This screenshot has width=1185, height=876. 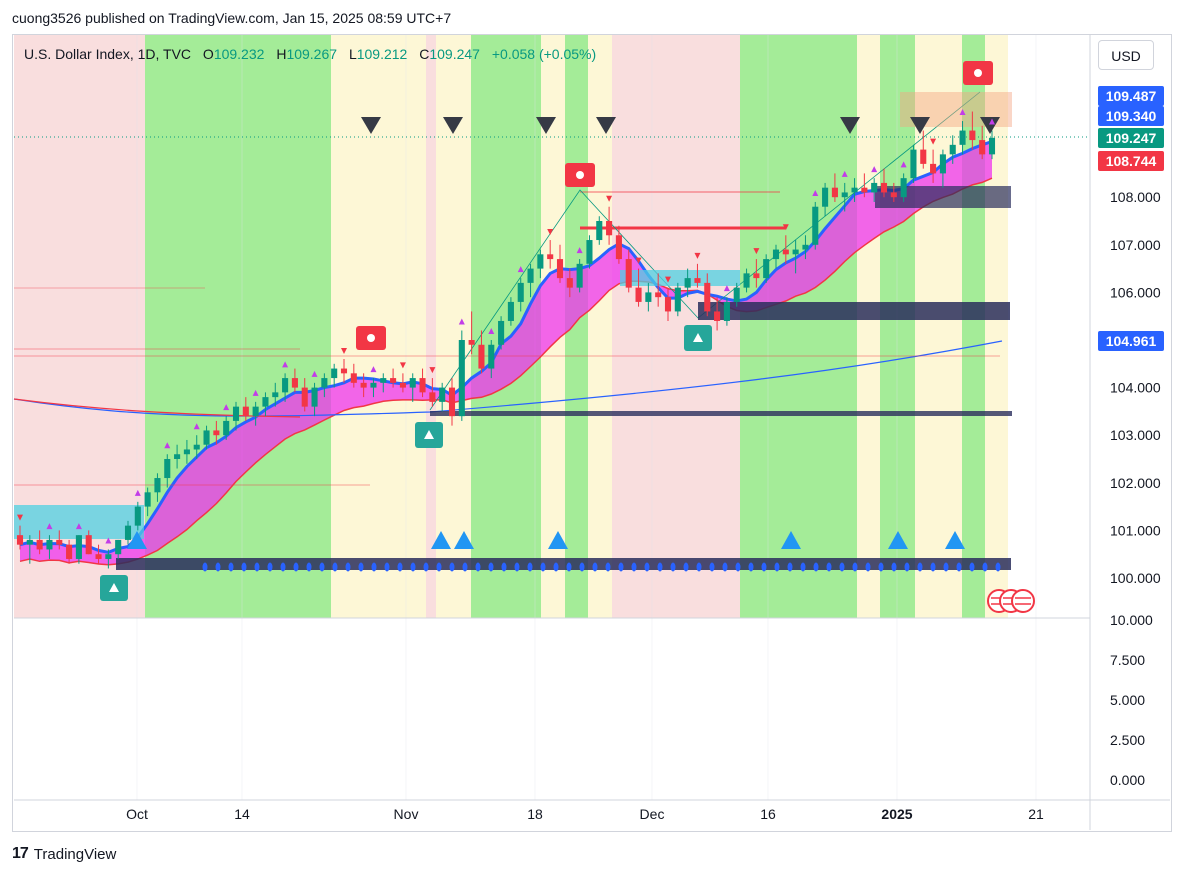 What do you see at coordinates (1126, 55) in the screenshot?
I see `currency-button: USD` at bounding box center [1126, 55].